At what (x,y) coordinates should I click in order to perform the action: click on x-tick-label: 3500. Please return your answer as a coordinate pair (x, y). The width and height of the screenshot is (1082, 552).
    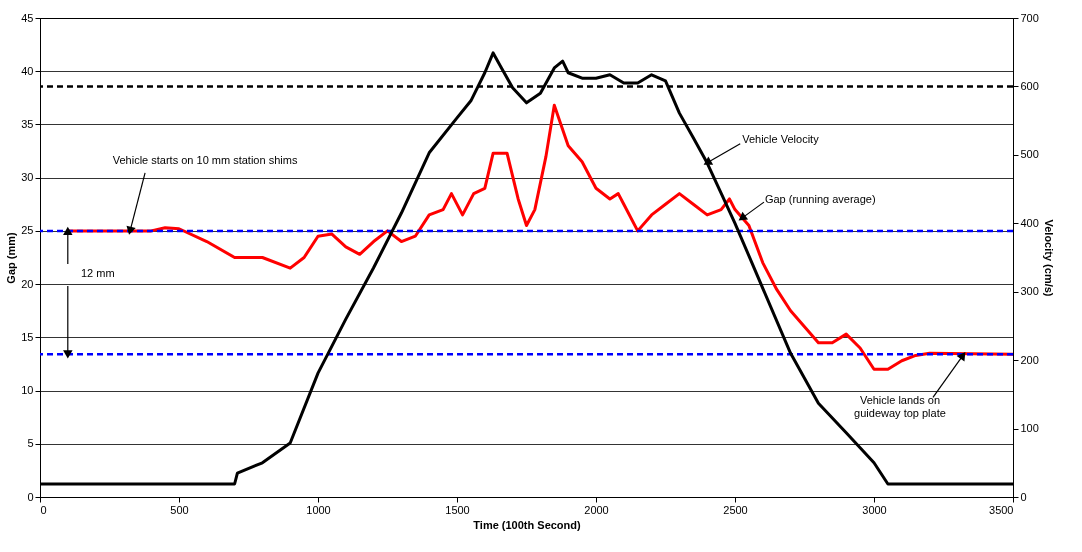
    Looking at the image, I should click on (1001, 509).